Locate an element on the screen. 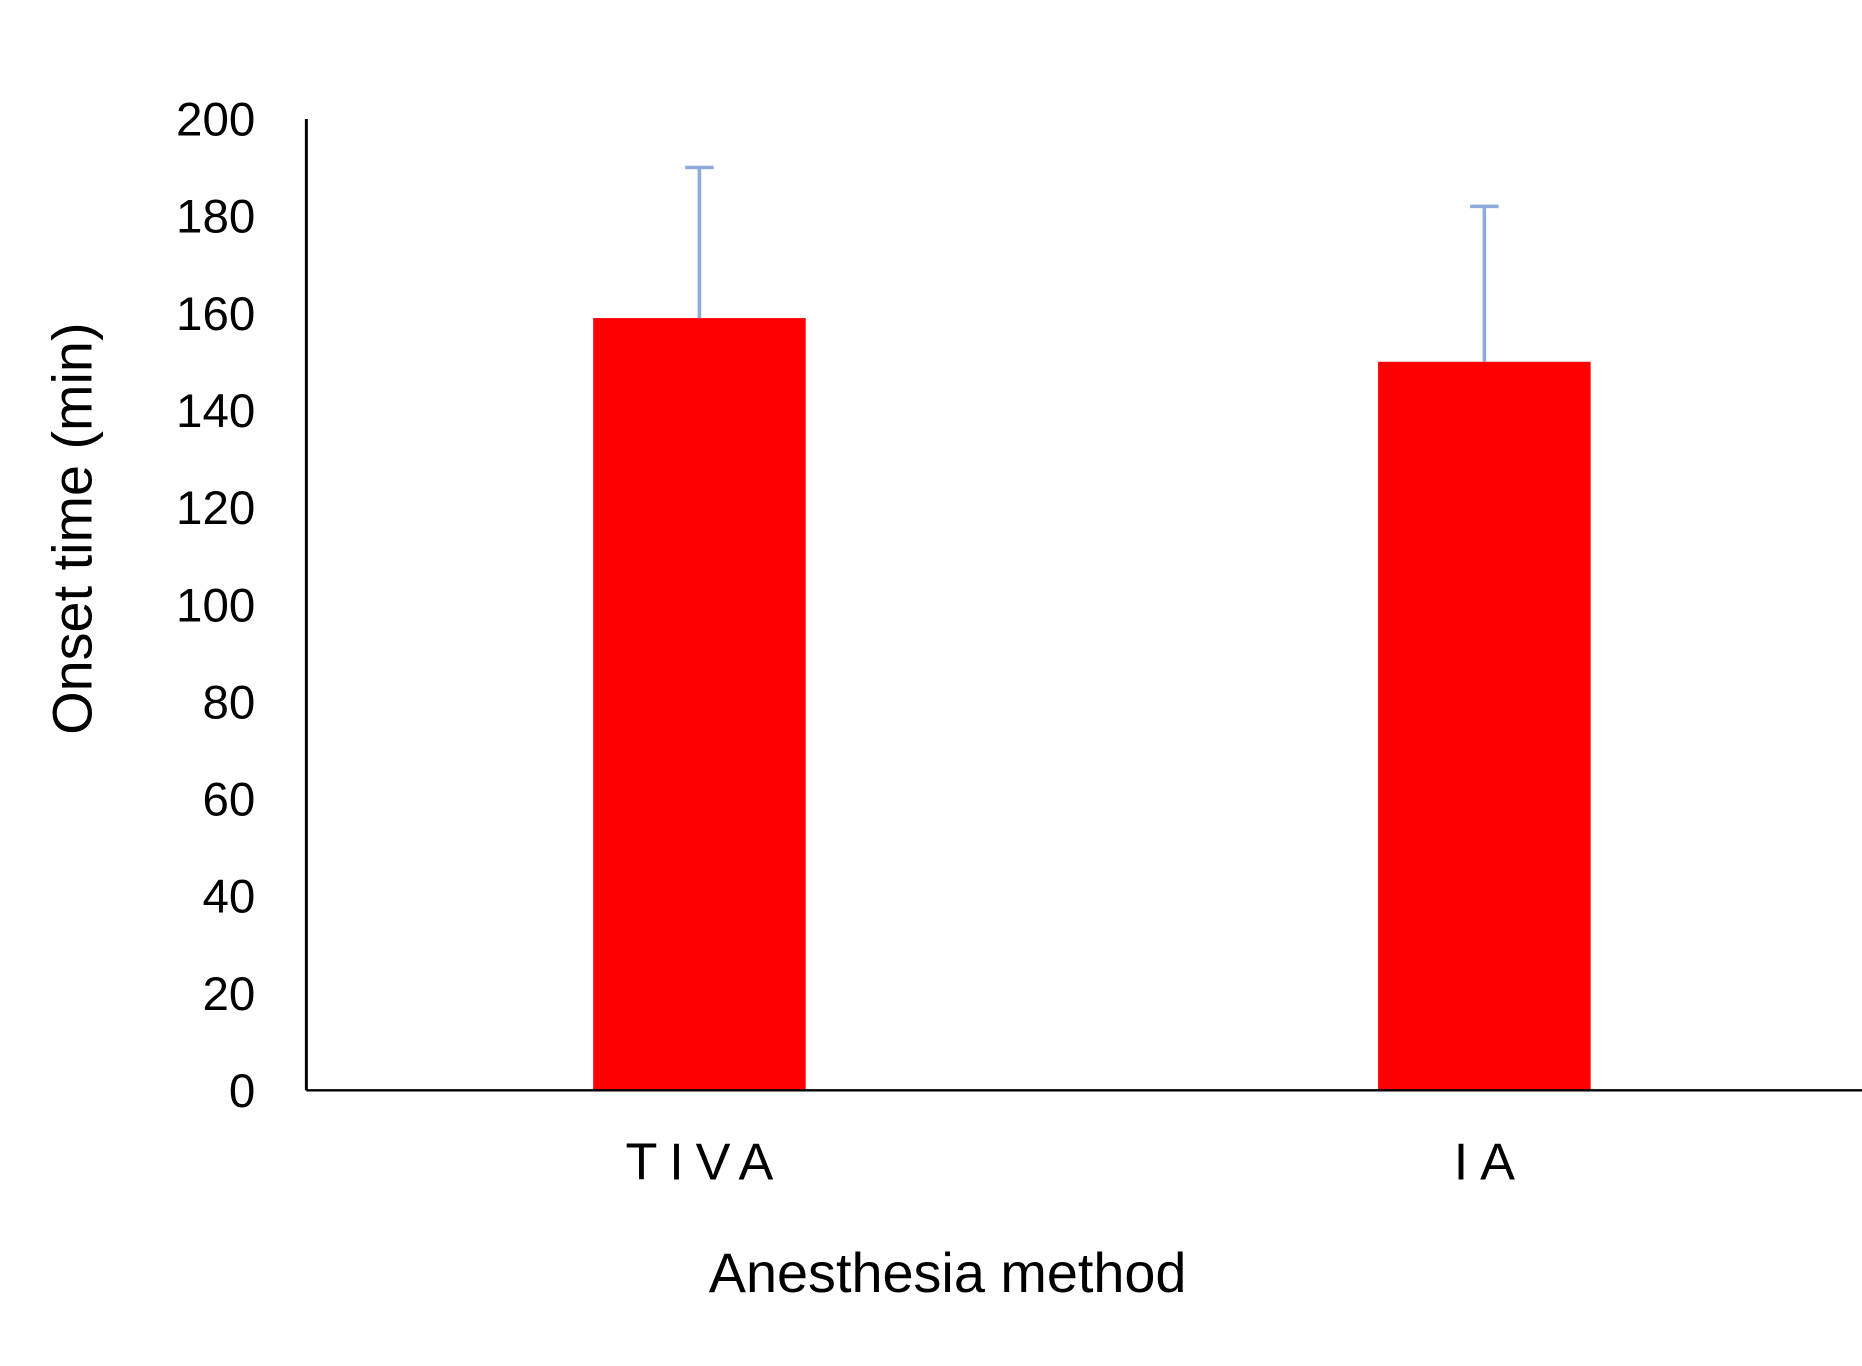 Image resolution: width=1862 pixels, height=1366 pixels. y-tick-label: 120 is located at coordinates (215, 508).